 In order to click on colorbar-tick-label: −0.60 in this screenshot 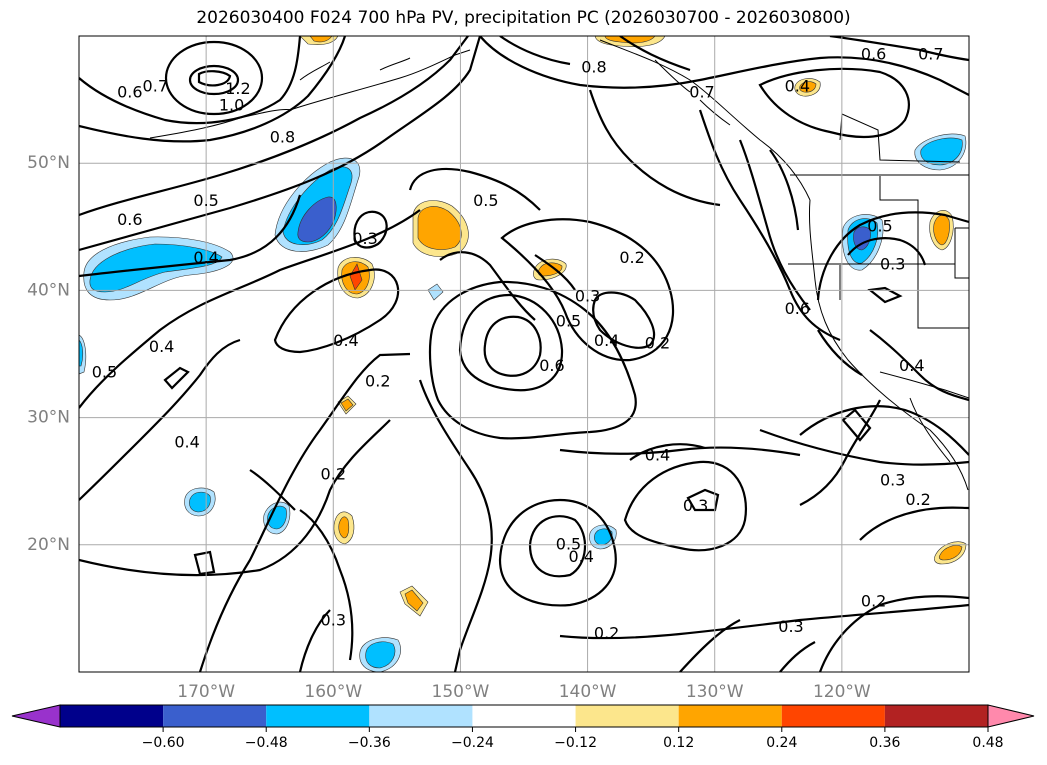, I will do `click(163, 743)`.